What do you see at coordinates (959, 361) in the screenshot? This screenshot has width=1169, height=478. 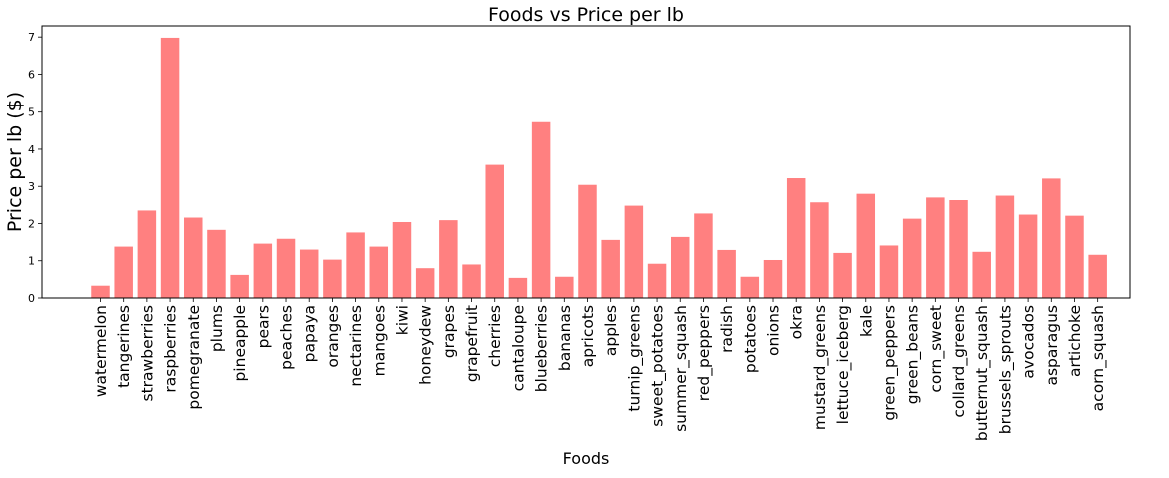 I see `x-tick-label: collard_greens` at bounding box center [959, 361].